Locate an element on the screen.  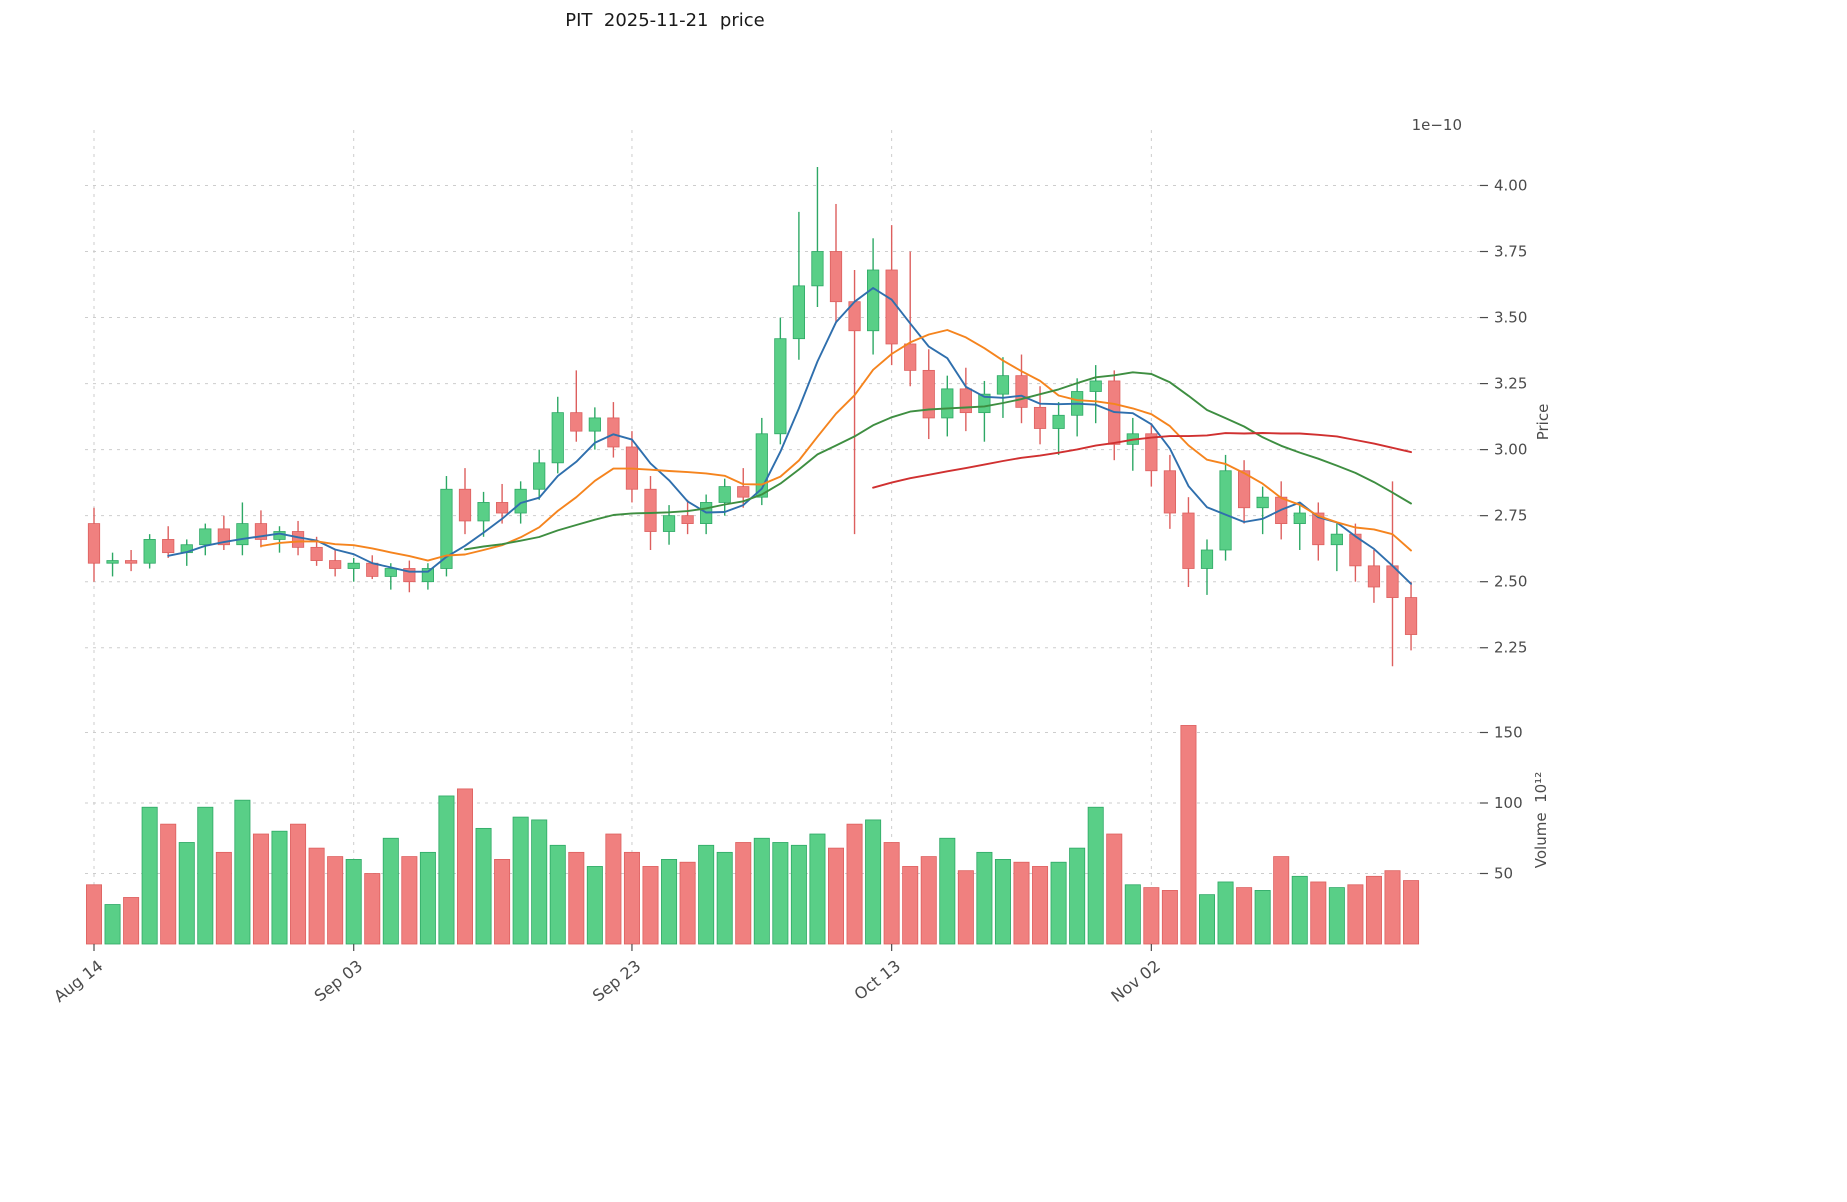
price-axis-label: Price is located at coordinates (1543, 422).